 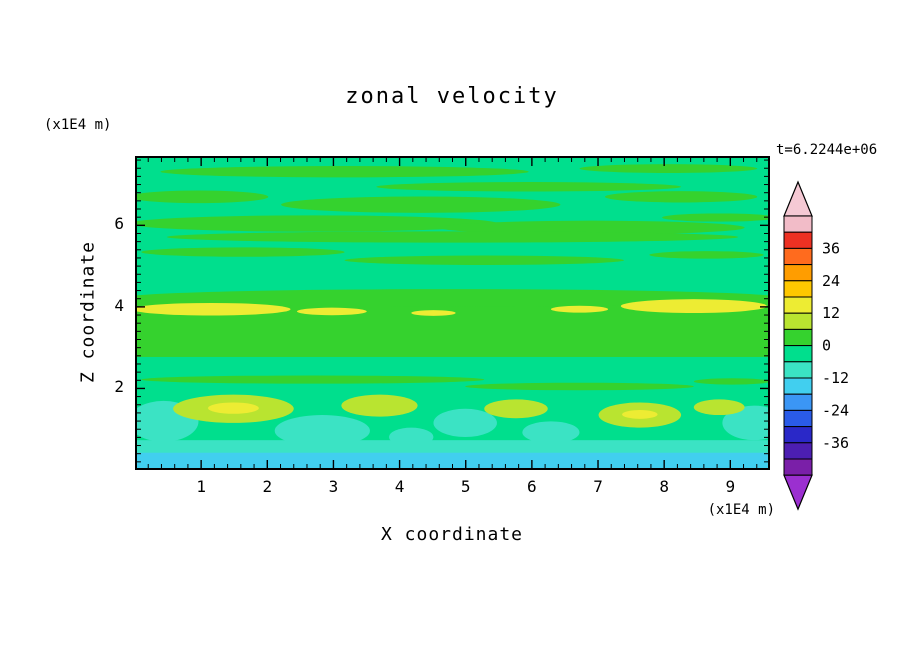 What do you see at coordinates (826, 346) in the screenshot?
I see `colorbar-tick-label: 0` at bounding box center [826, 346].